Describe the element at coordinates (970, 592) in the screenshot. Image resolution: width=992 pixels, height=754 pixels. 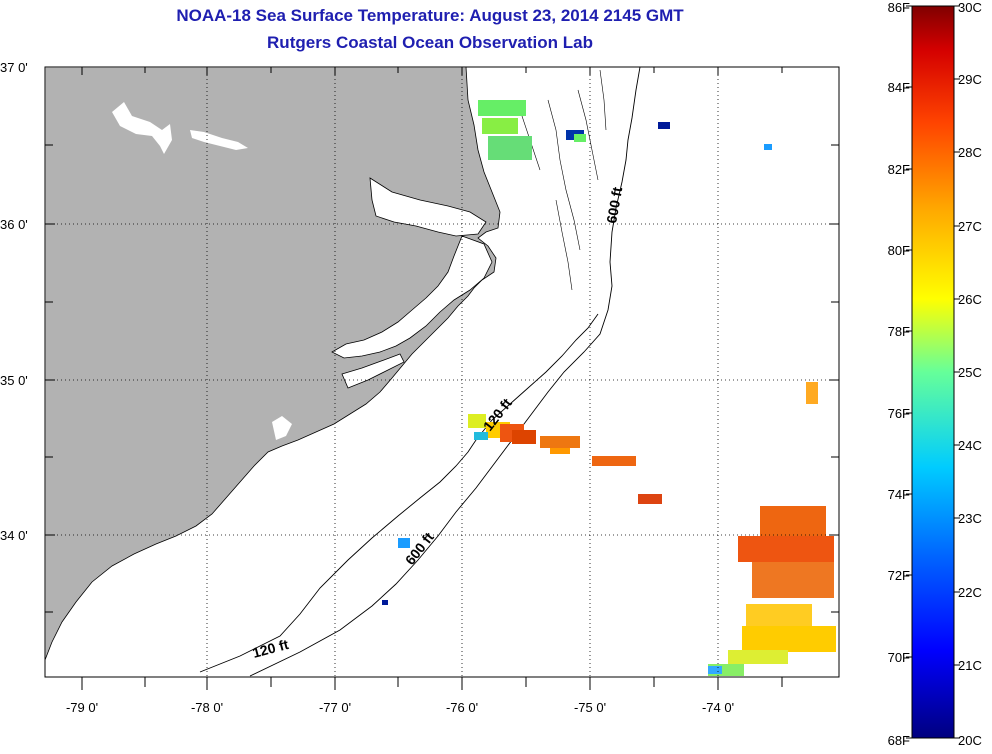
I see `colorbar-c-label: 22C` at that location.